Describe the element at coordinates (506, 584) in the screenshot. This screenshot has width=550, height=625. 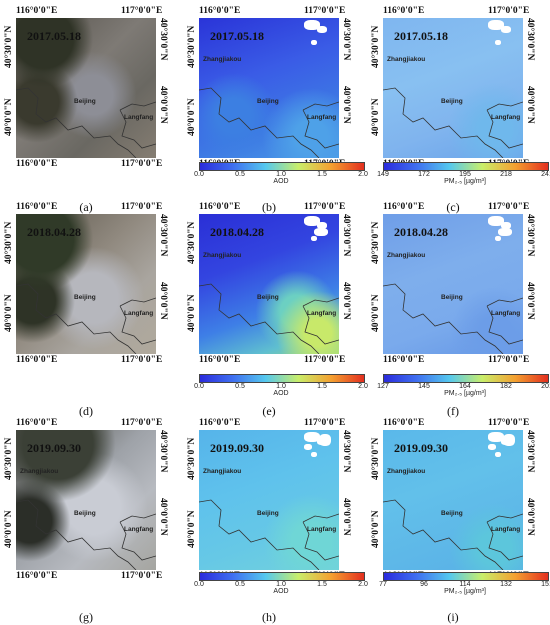
I see `colorbar-tick: 132` at that location.